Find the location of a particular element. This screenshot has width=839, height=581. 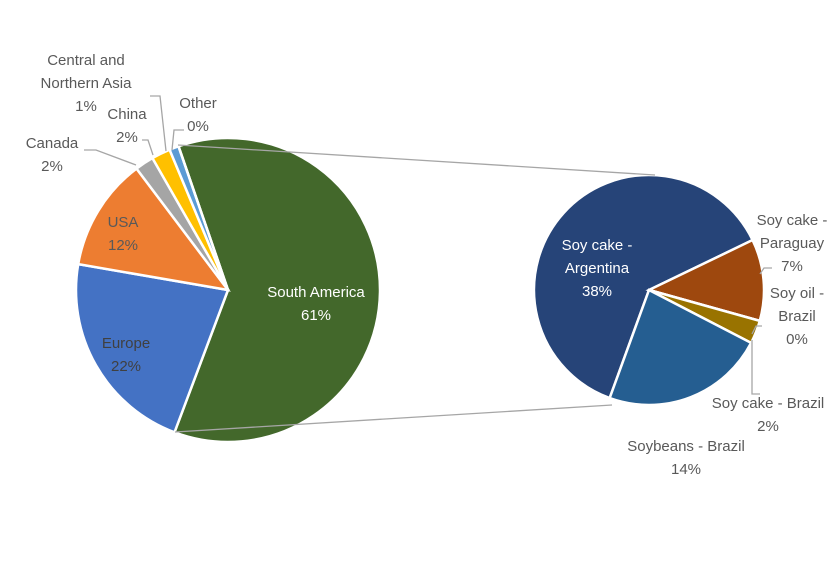

category-name: Soy oil - Brazil is located at coordinates (797, 305).